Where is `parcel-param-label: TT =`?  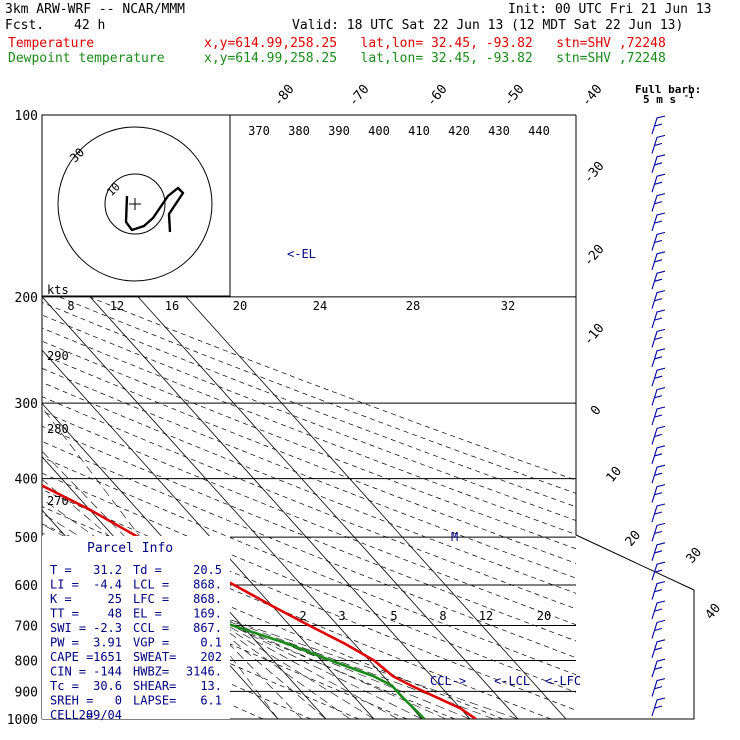 parcel-param-label: TT = is located at coordinates (64, 614).